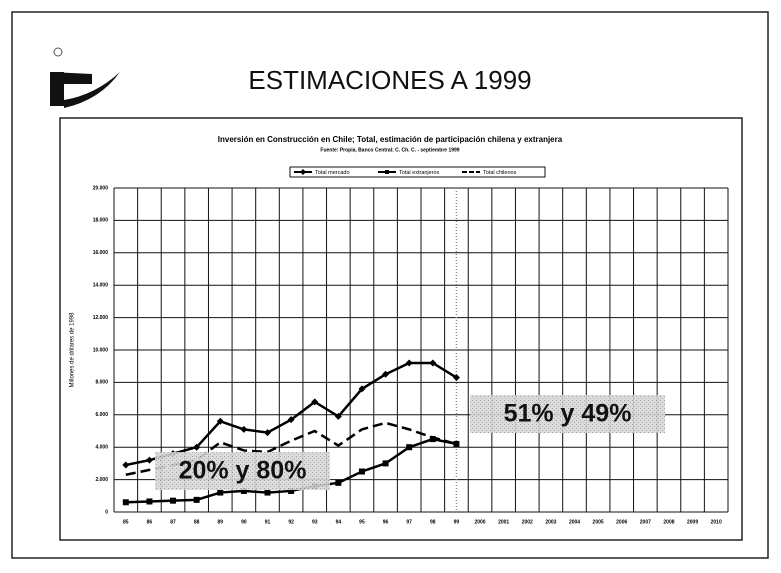  I want to click on x-tick-label: 2001, so click(503, 522).